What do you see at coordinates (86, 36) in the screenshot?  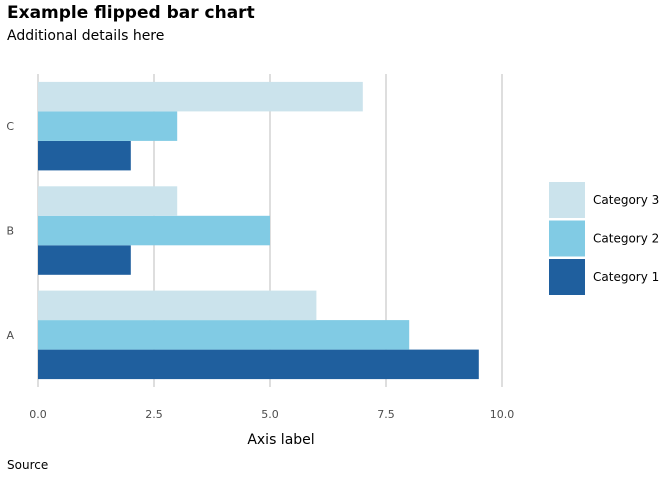 I see `chart-subtitle: Additional details here` at bounding box center [86, 36].